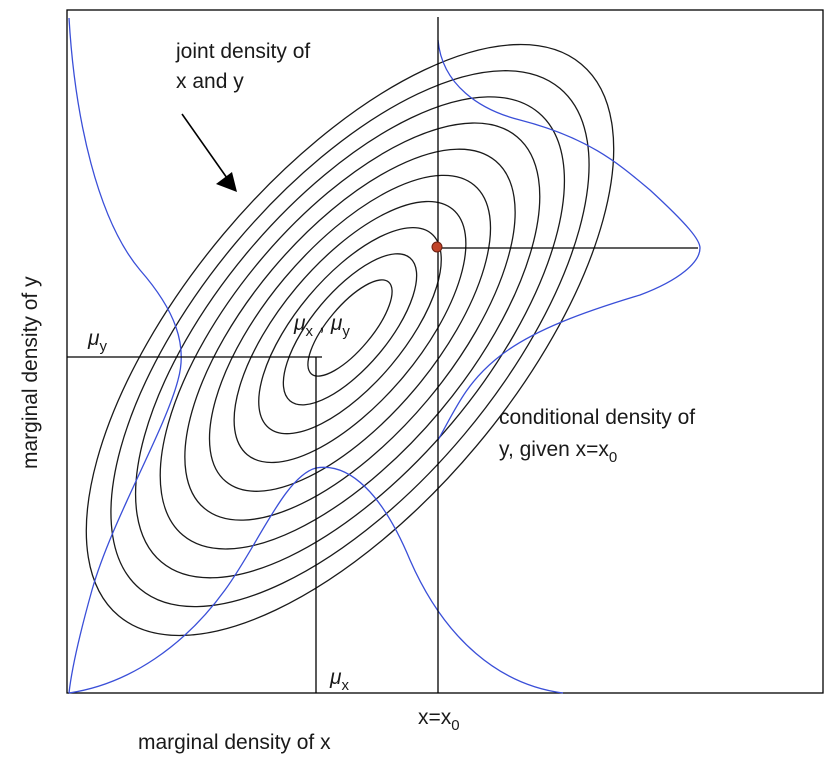  Describe the element at coordinates (613, 457) in the screenshot. I see `conditional-label-subscript: 0` at that location.